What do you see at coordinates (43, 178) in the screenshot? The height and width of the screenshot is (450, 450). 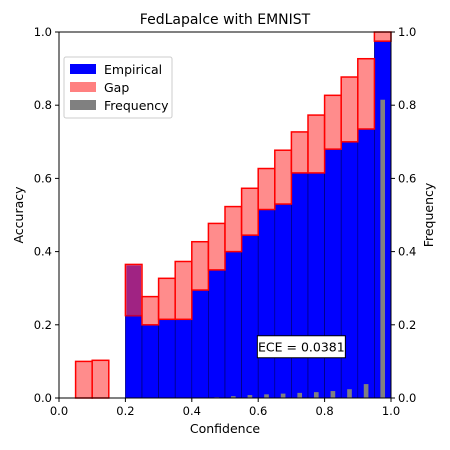 I see `y-tick-label: 0.6` at bounding box center [43, 178].